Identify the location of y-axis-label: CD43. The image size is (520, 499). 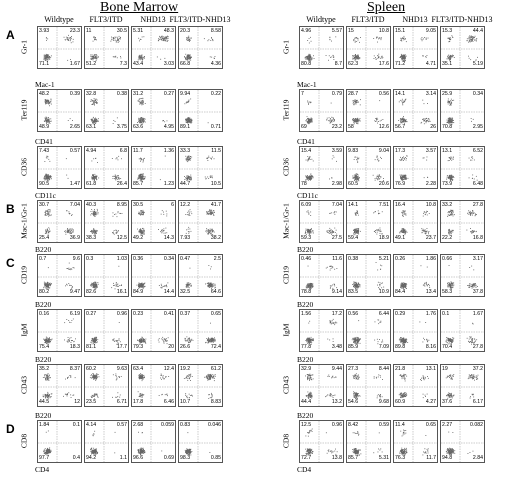
(24, 385).